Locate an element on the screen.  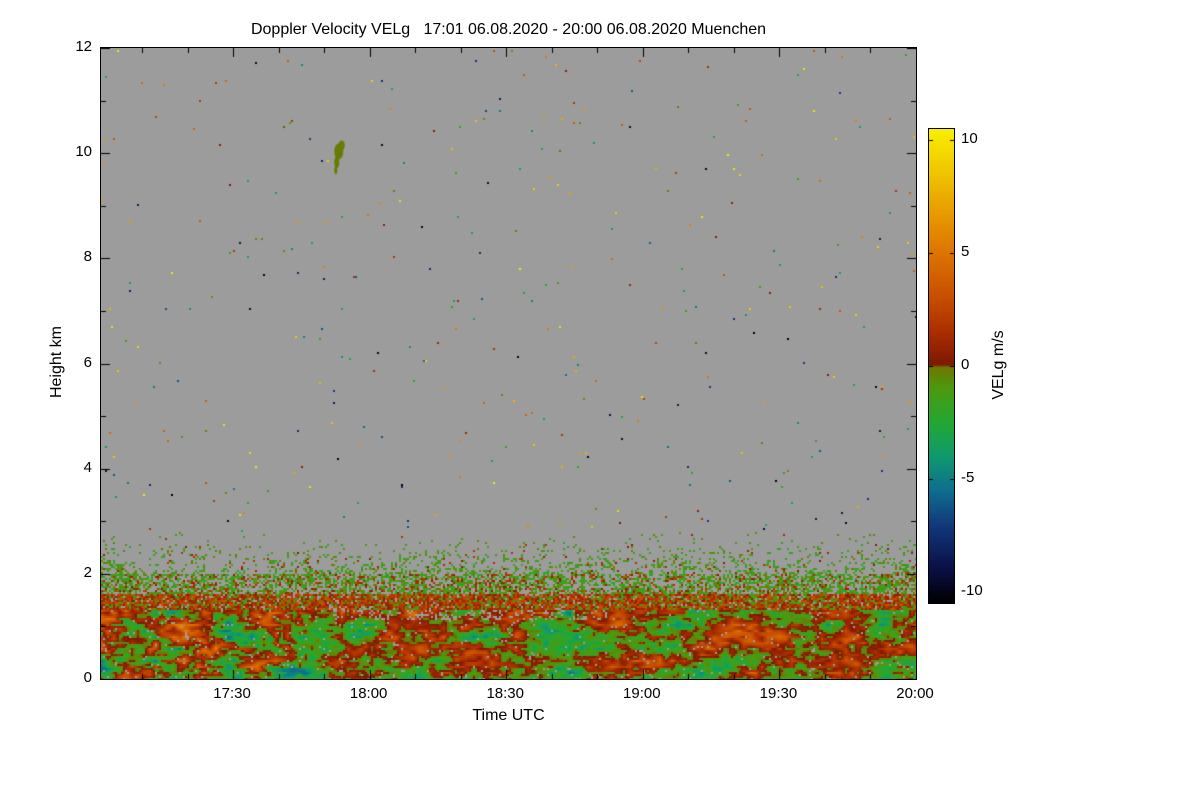
y-tick-label: 4 is located at coordinates (87, 467).